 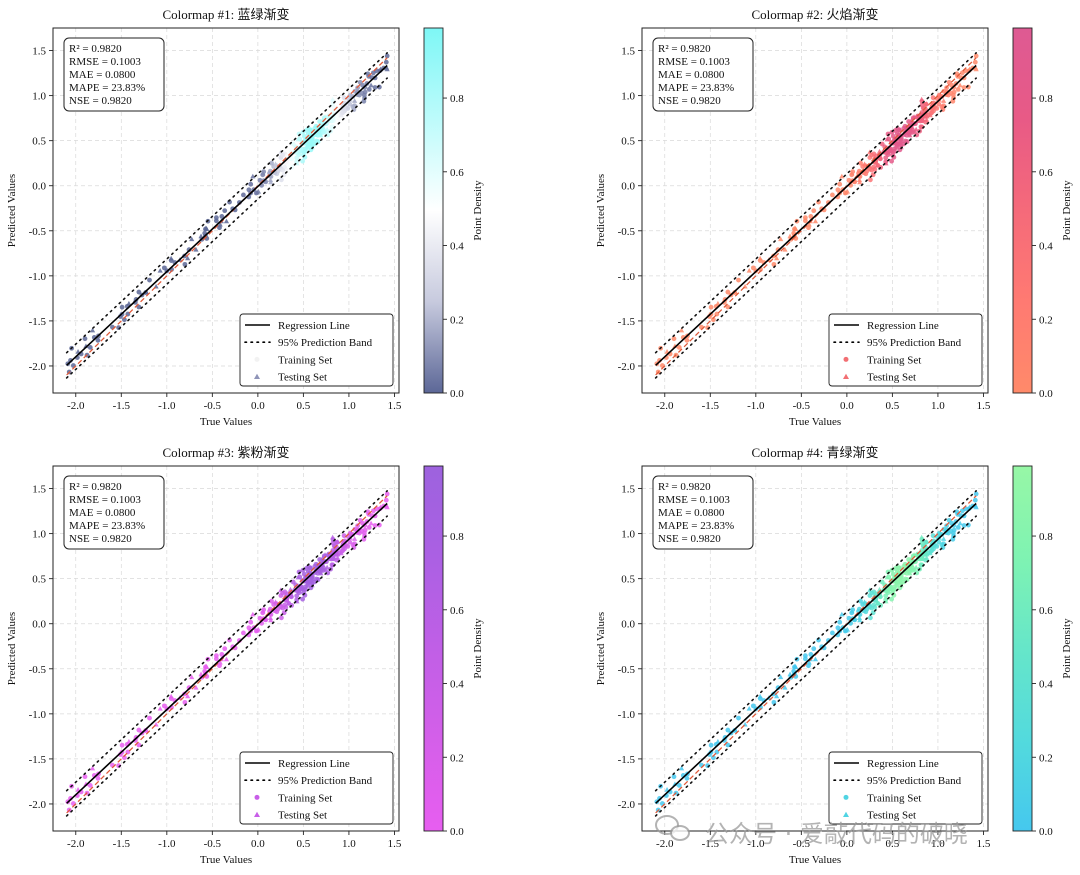 What do you see at coordinates (38, 367) in the screenshot?
I see `y-tick-label: -2.0` at bounding box center [38, 367].